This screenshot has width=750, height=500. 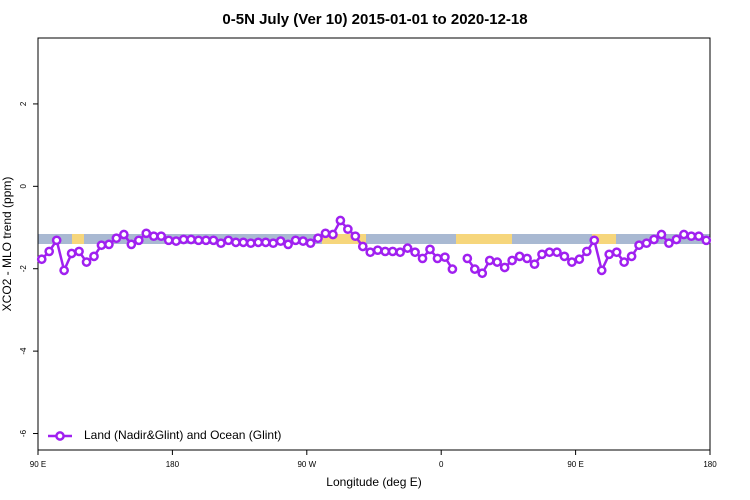 What do you see at coordinates (344, 239) in the screenshot?
I see `land-patches` at bounding box center [344, 239].